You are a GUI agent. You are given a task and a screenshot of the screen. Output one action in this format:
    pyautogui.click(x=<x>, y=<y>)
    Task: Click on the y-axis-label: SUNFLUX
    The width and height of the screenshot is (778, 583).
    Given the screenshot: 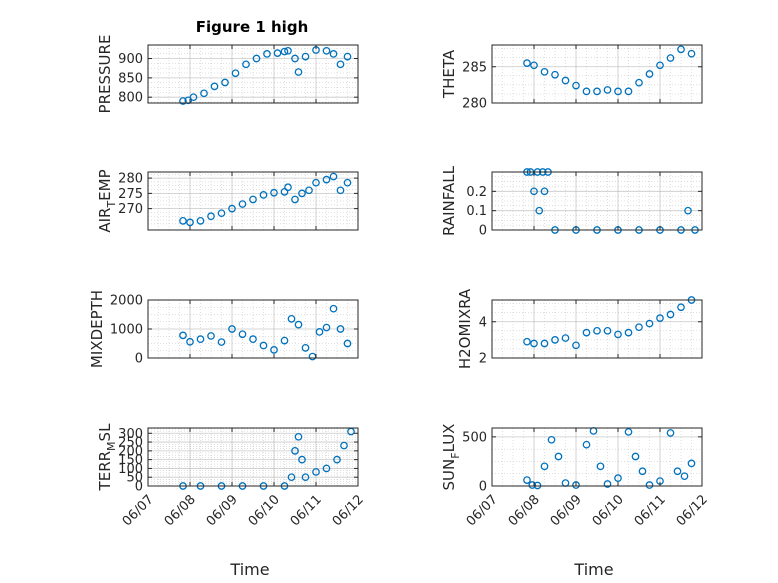 What is the action you would take?
    pyautogui.click(x=451, y=457)
    